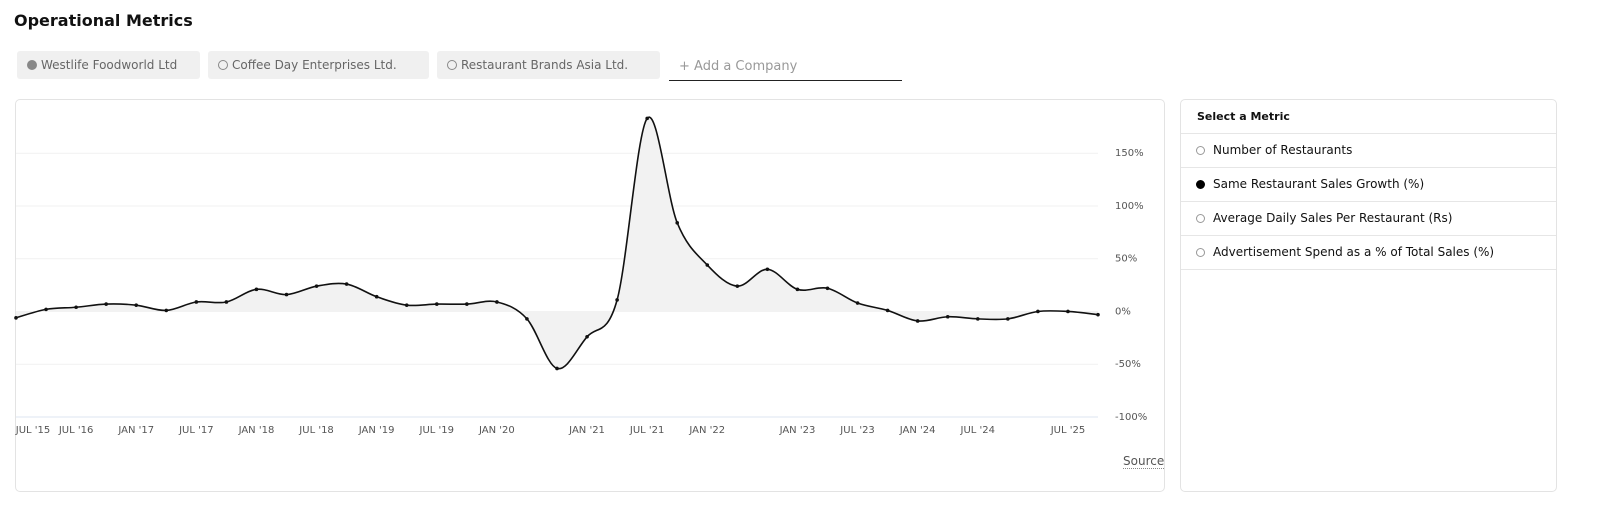  I want to click on x-tick-label: JAN '22, so click(706, 430).